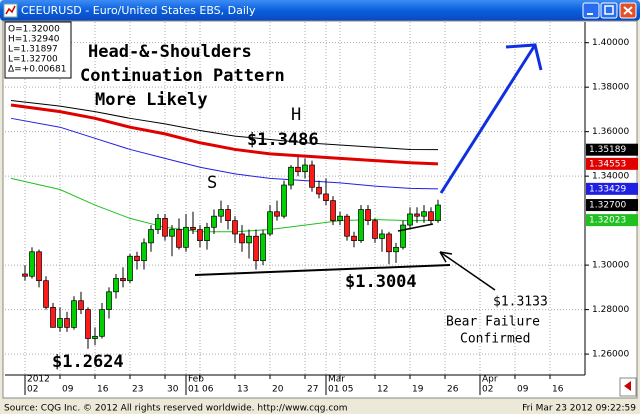 The height and width of the screenshot is (414, 640). I want to click on x-tick-label: 23, so click(137, 390).